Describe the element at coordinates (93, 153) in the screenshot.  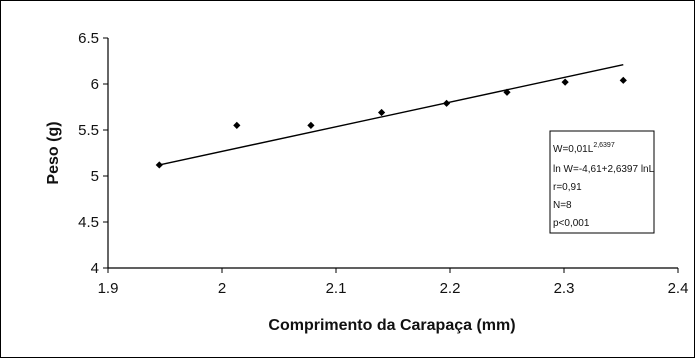
I see `y-axis-ticks: 4 4.5 5 5.5 6 6.5` at that location.